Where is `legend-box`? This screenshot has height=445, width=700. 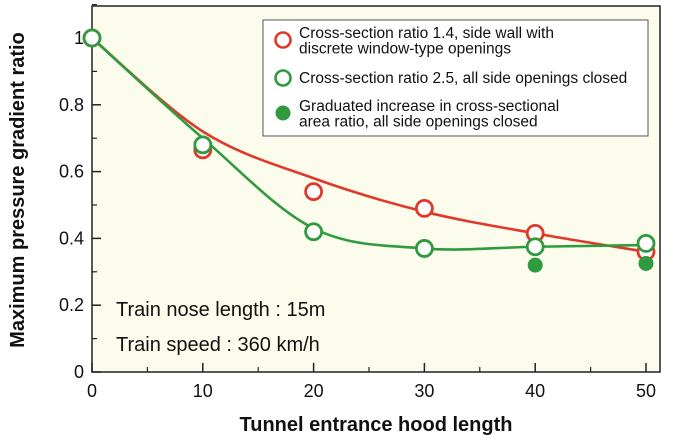 legend-box is located at coordinates (455, 78).